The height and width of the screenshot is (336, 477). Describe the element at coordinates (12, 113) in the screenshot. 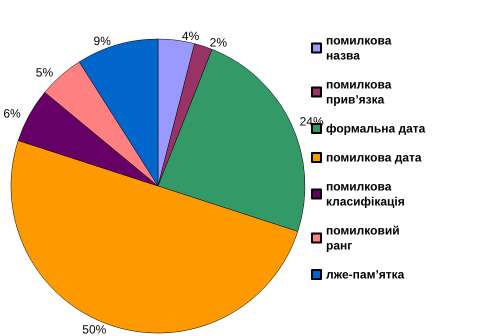

I see `data-label: 6%` at that location.